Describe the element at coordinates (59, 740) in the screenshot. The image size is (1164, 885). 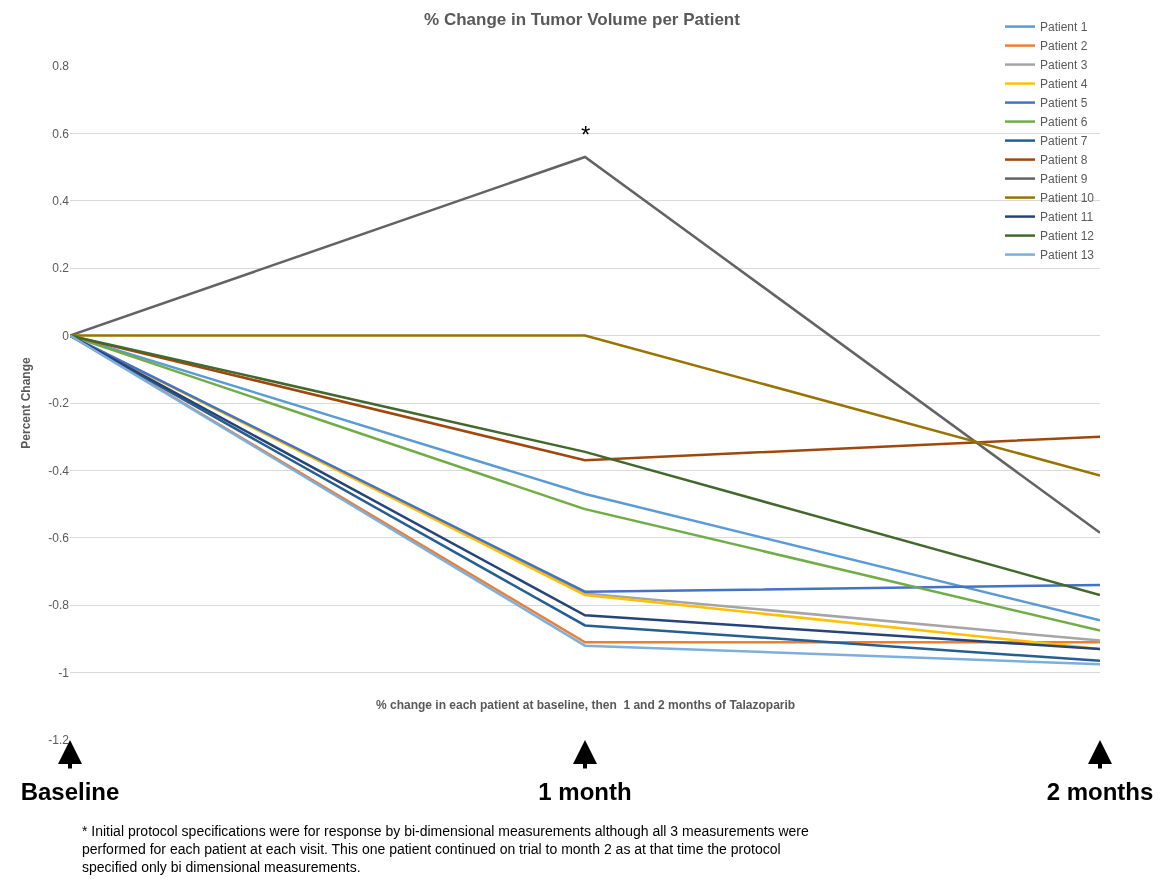
I see `y-tick-label: -1.2` at that location.